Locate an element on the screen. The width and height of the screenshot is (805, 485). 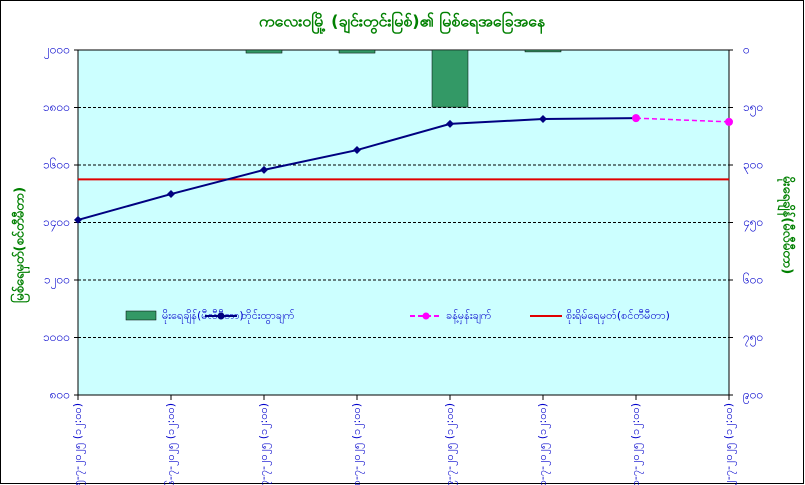
x-tick-label: ၁၀-၇-၂၀၂၅ (၁၂:၀၀) is located at coordinates (543, 444).